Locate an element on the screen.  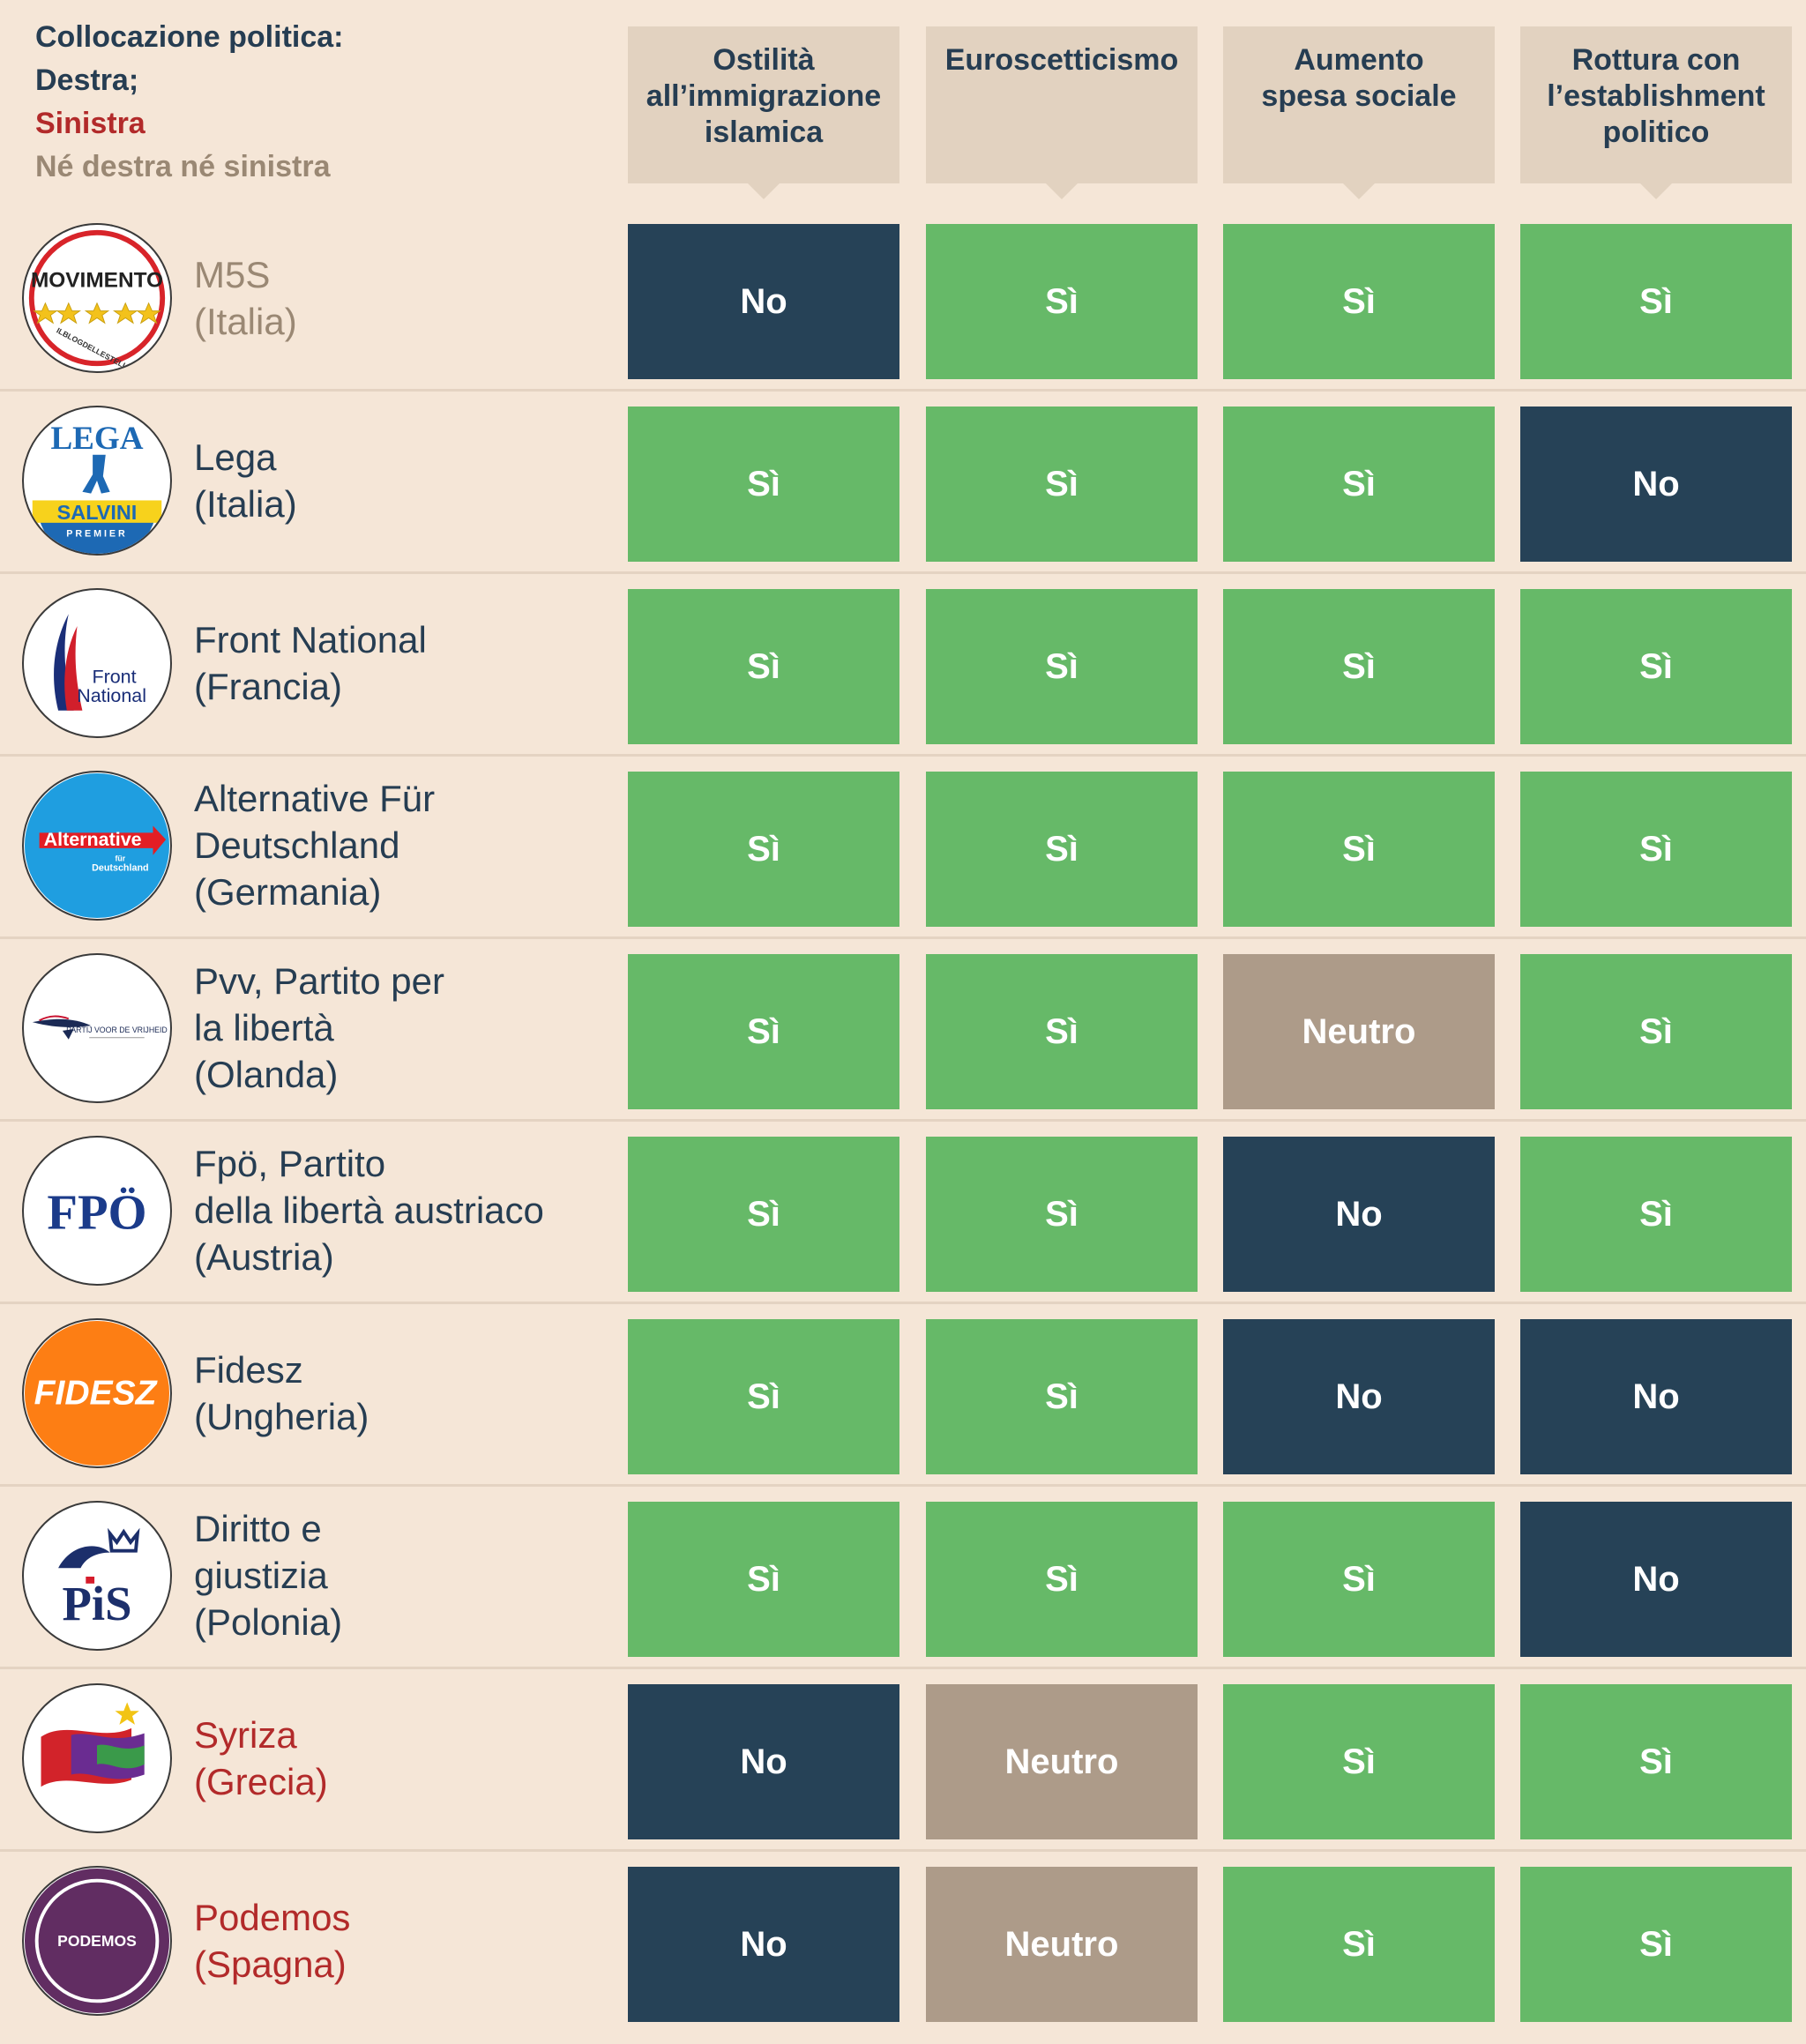
syriza-logo is located at coordinates (97, 1758).